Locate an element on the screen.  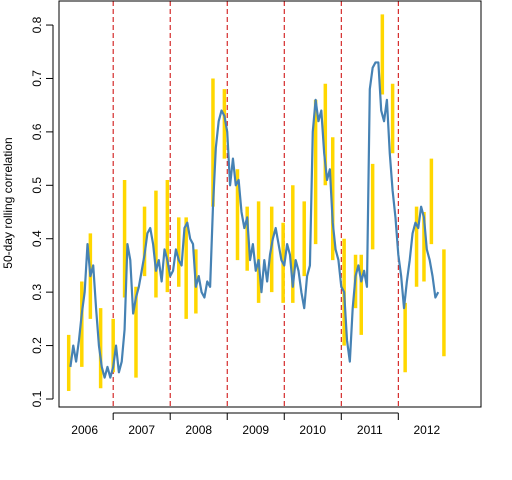
y-axis-label: 50-day rolling correlation is located at coordinates (8, 202).